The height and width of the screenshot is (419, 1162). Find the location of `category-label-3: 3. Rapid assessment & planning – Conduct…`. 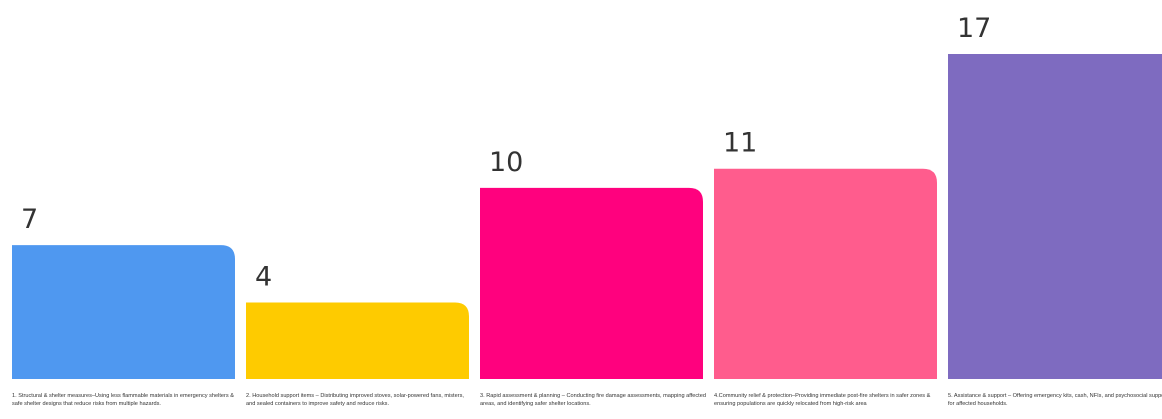

category-label-3: 3. Rapid assessment & planning – Conduct… is located at coordinates (593, 400).